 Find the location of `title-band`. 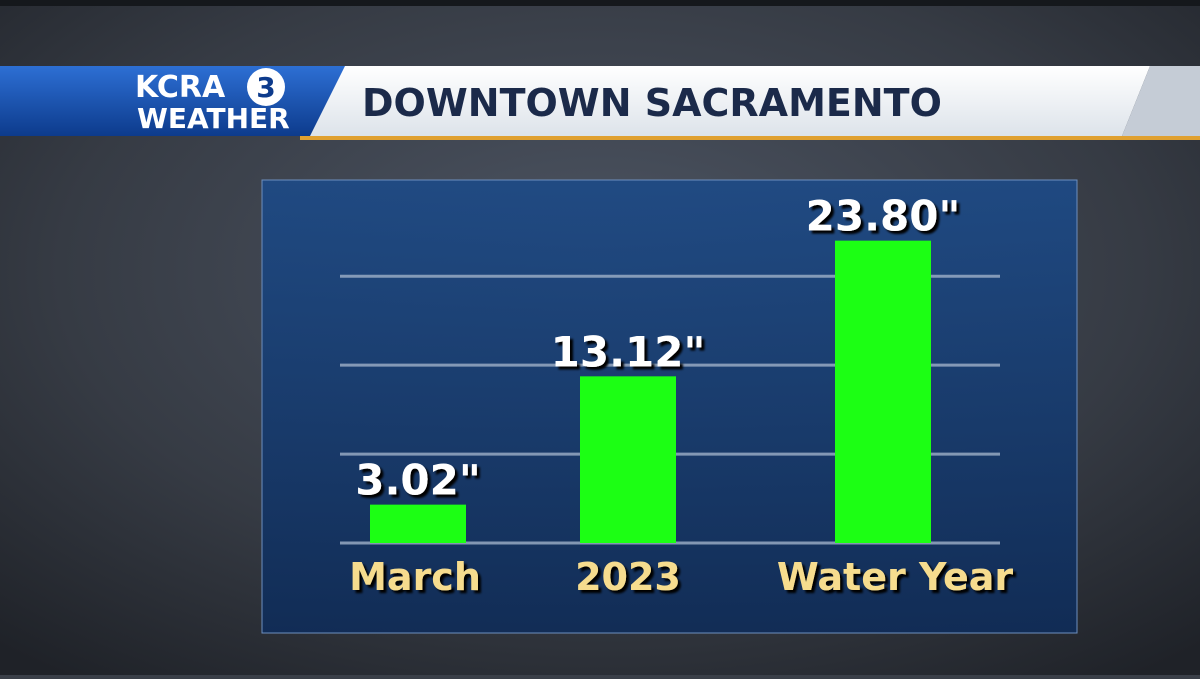

title-band is located at coordinates (725, 101).